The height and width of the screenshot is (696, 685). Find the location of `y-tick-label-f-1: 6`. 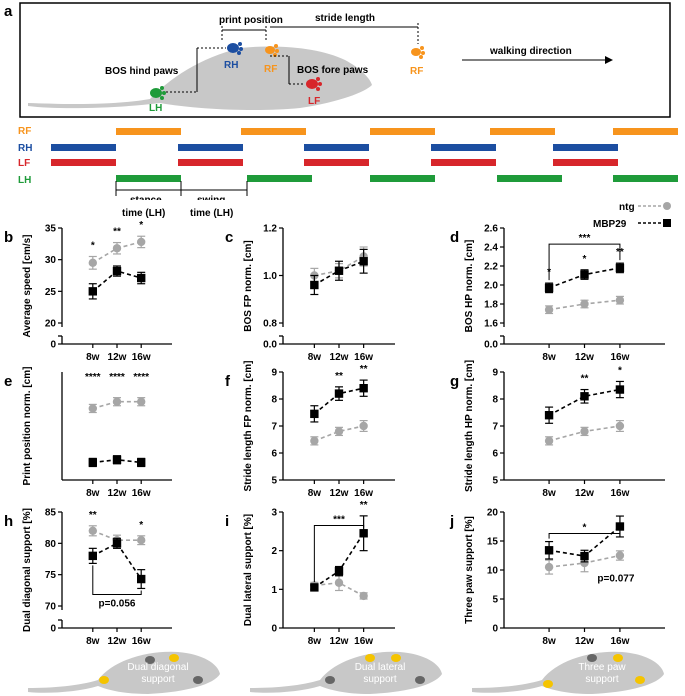

y-tick-label-f-1: 6 is located at coordinates (274, 454).